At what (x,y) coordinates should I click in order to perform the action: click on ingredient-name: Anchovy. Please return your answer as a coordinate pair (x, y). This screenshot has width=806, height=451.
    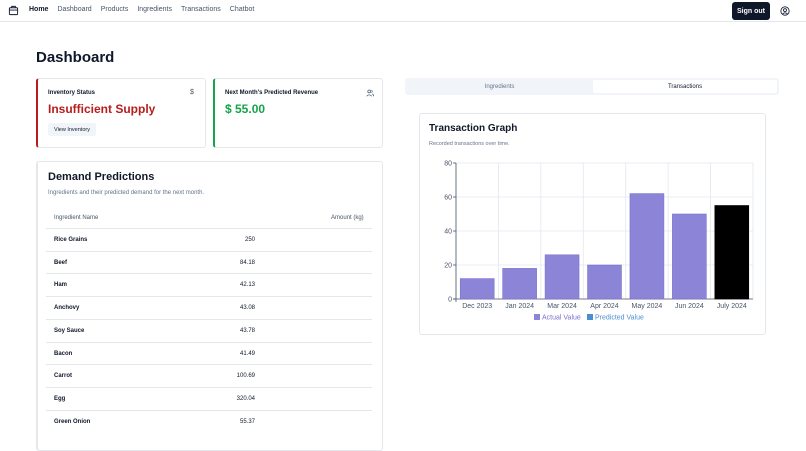
    Looking at the image, I should click on (67, 308).